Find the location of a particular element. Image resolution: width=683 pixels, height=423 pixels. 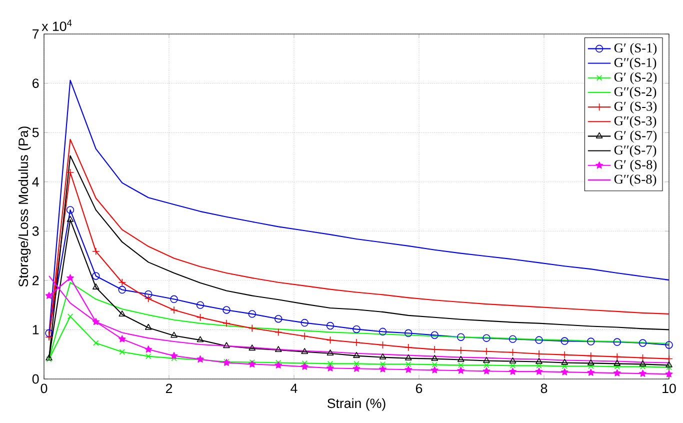

legend-label: G′′(S-3) is located at coordinates (635, 122).